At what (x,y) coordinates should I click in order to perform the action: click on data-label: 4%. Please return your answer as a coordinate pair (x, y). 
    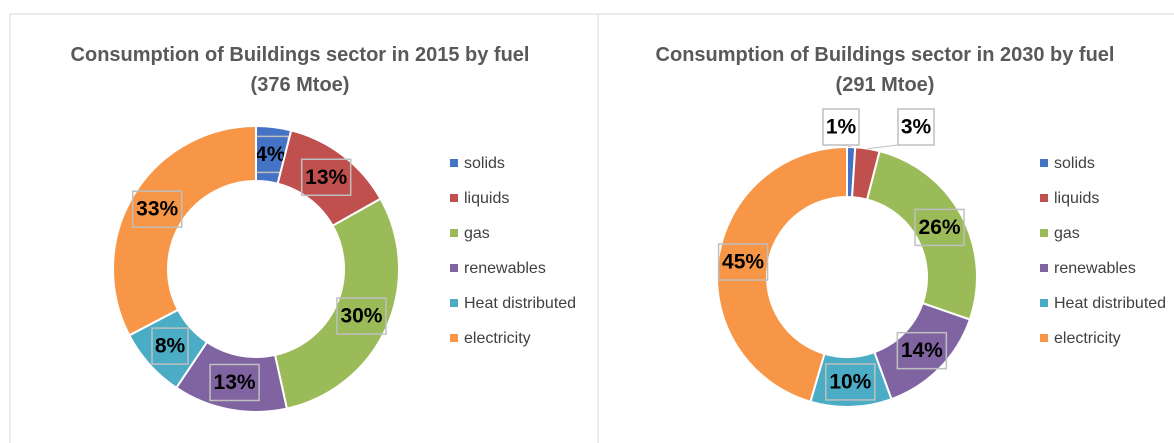
    Looking at the image, I should click on (270, 154).